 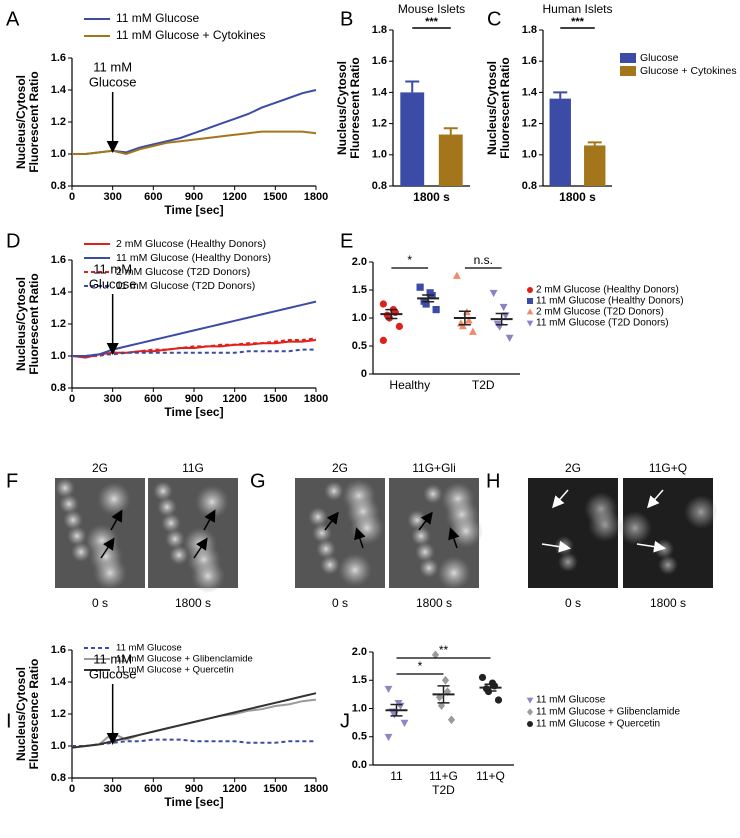 I want to click on y-tick-label: 1.4, so click(x=530, y=92).